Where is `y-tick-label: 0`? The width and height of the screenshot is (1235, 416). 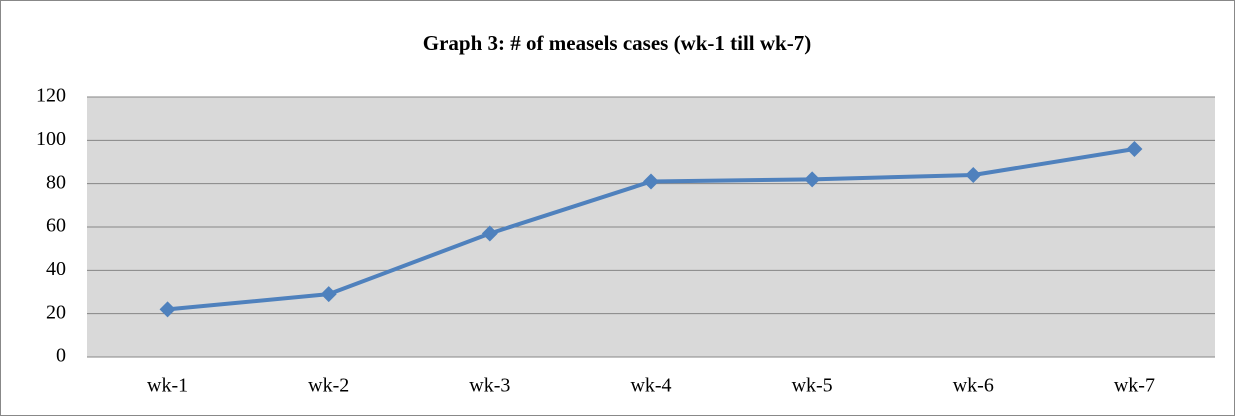
y-tick-label: 0 is located at coordinates (61, 356).